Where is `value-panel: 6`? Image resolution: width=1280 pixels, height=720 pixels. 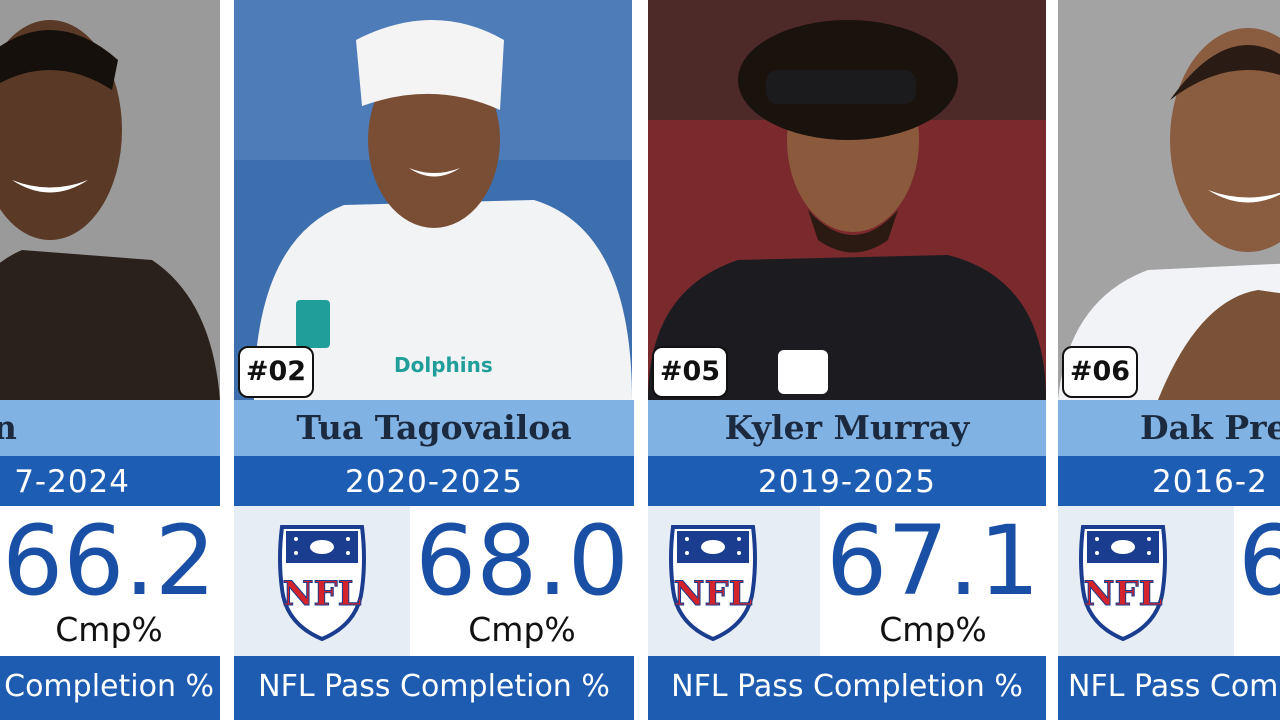 value-panel: 6 is located at coordinates (1257, 581).